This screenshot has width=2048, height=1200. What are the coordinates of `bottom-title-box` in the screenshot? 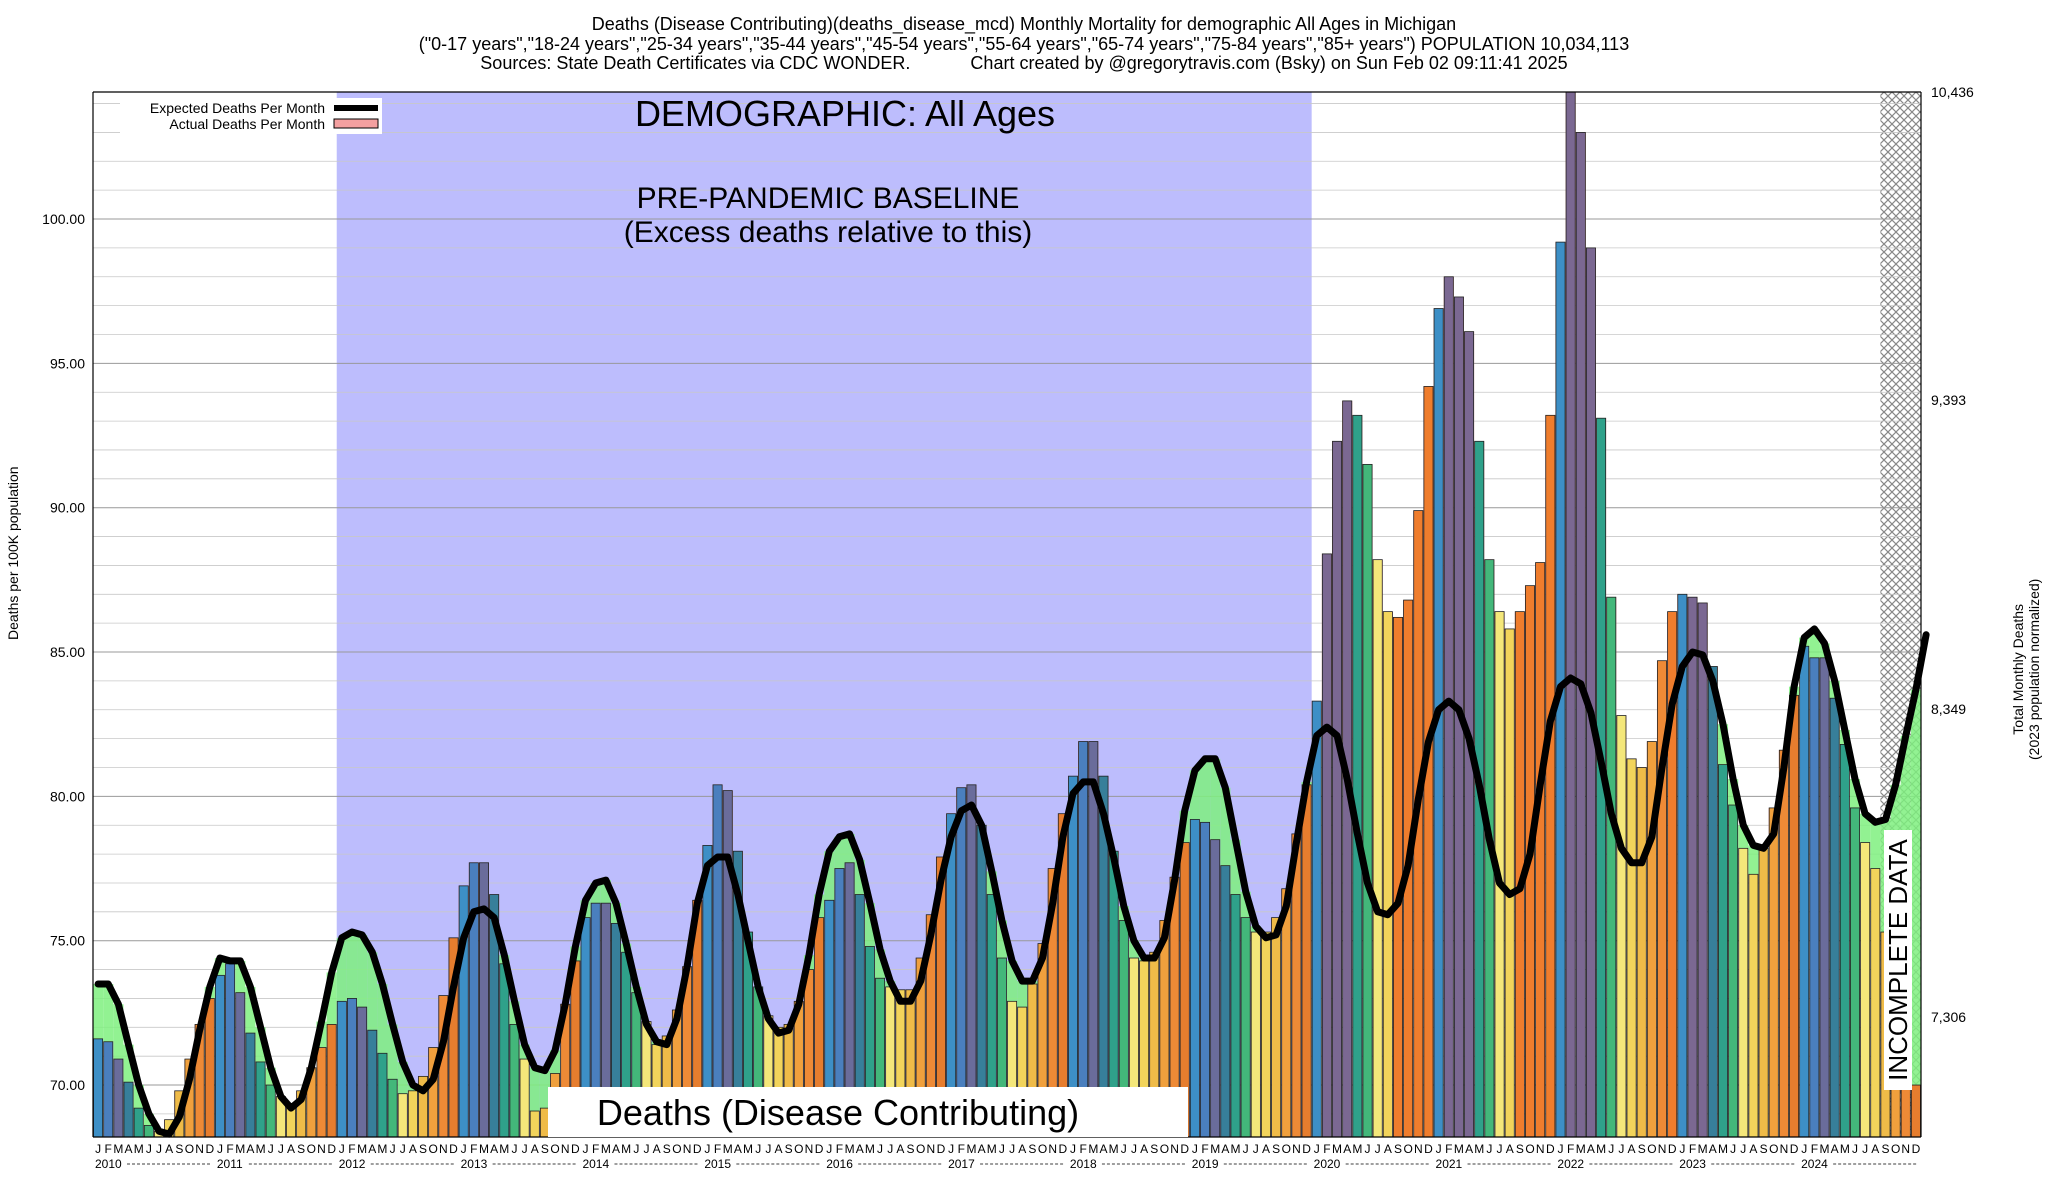 It's located at (868, 1112).